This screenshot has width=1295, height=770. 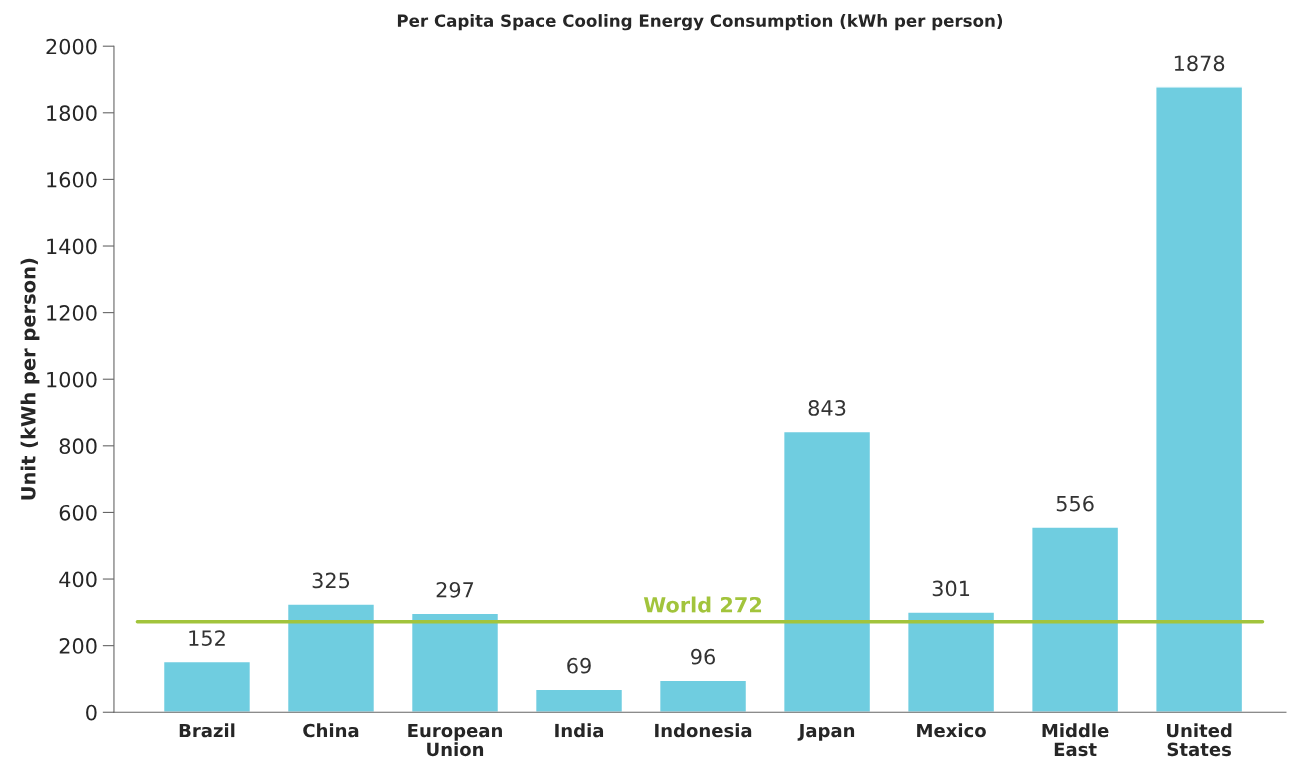 I want to click on data-label: 96, so click(x=703, y=656).